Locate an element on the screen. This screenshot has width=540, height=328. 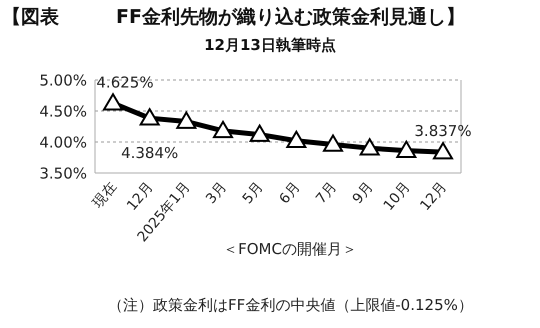
data-label: 4.384% is located at coordinates (149, 153).